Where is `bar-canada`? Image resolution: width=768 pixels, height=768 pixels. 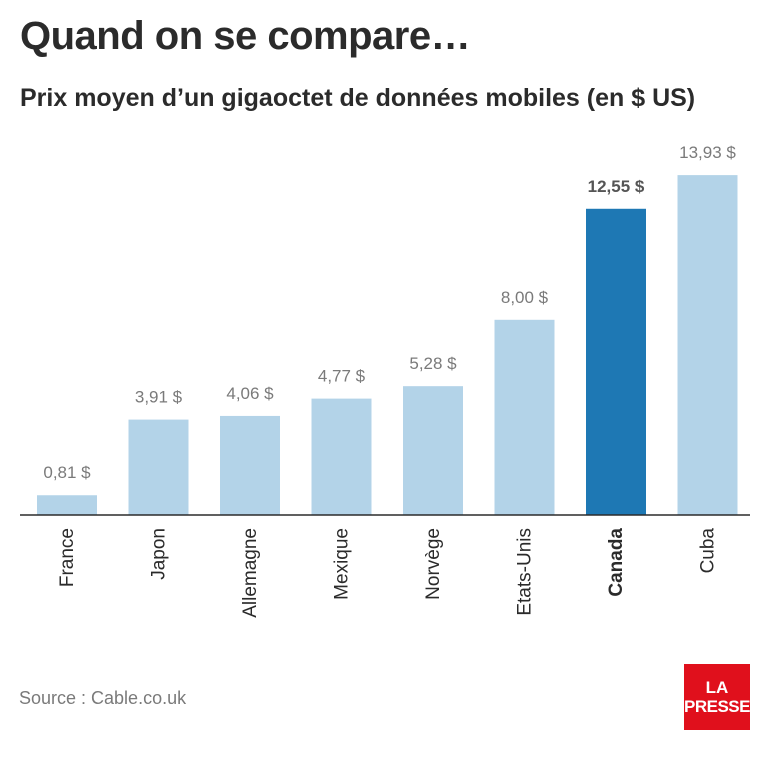 bar-canada is located at coordinates (616, 361).